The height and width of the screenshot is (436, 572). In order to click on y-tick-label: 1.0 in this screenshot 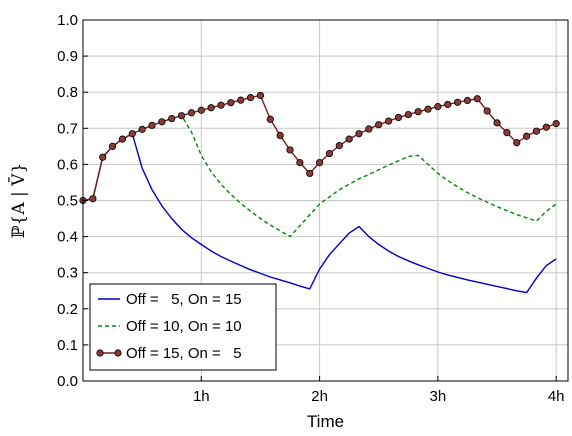, I will do `click(67, 20)`.